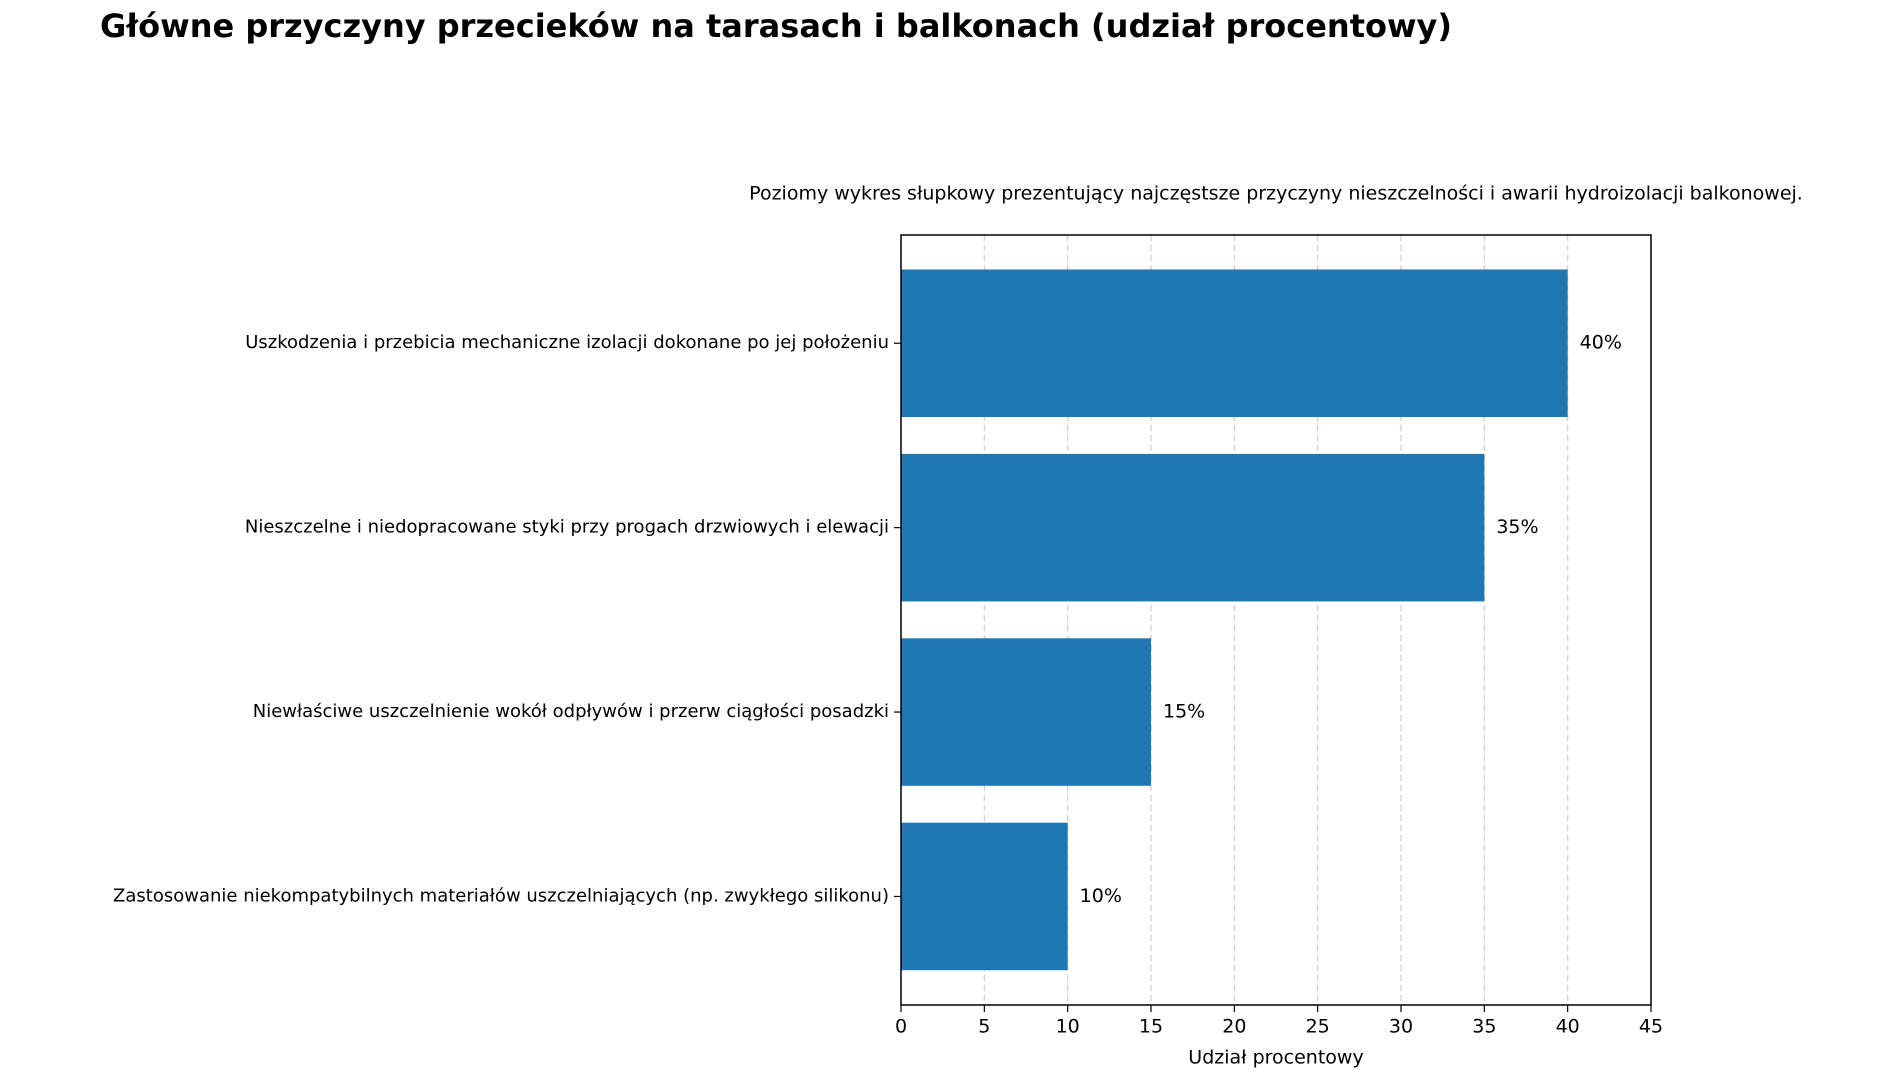 The image size is (1900, 1074). Describe the element at coordinates (1101, 896) in the screenshot. I see `value-label: 10%` at that location.